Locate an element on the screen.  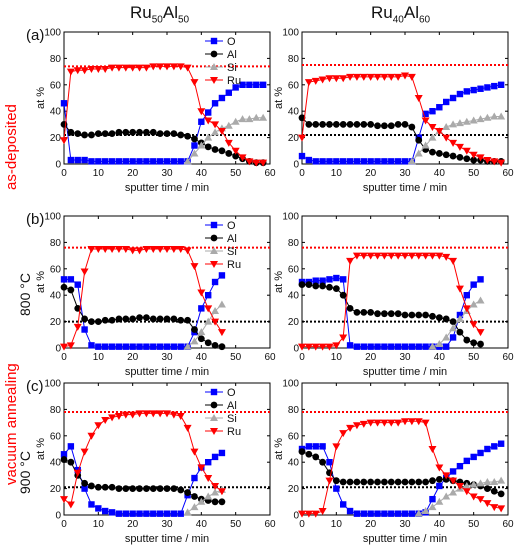
row-label-800c: 800 °C is located at coordinates (25, 294).